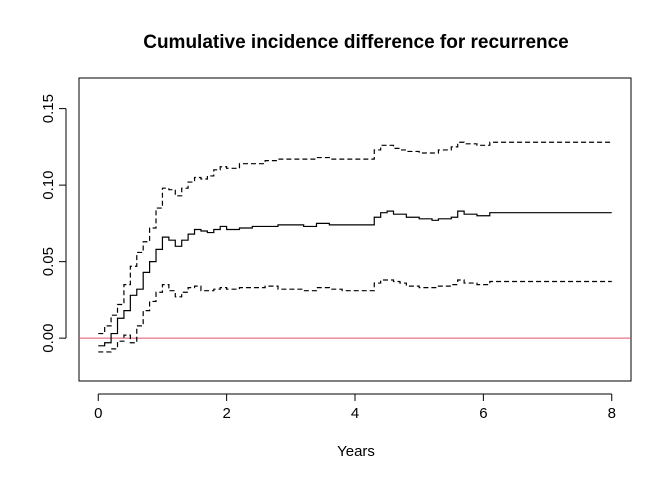  Describe the element at coordinates (48, 261) in the screenshot. I see `y-tick-label: 0.05` at that location.